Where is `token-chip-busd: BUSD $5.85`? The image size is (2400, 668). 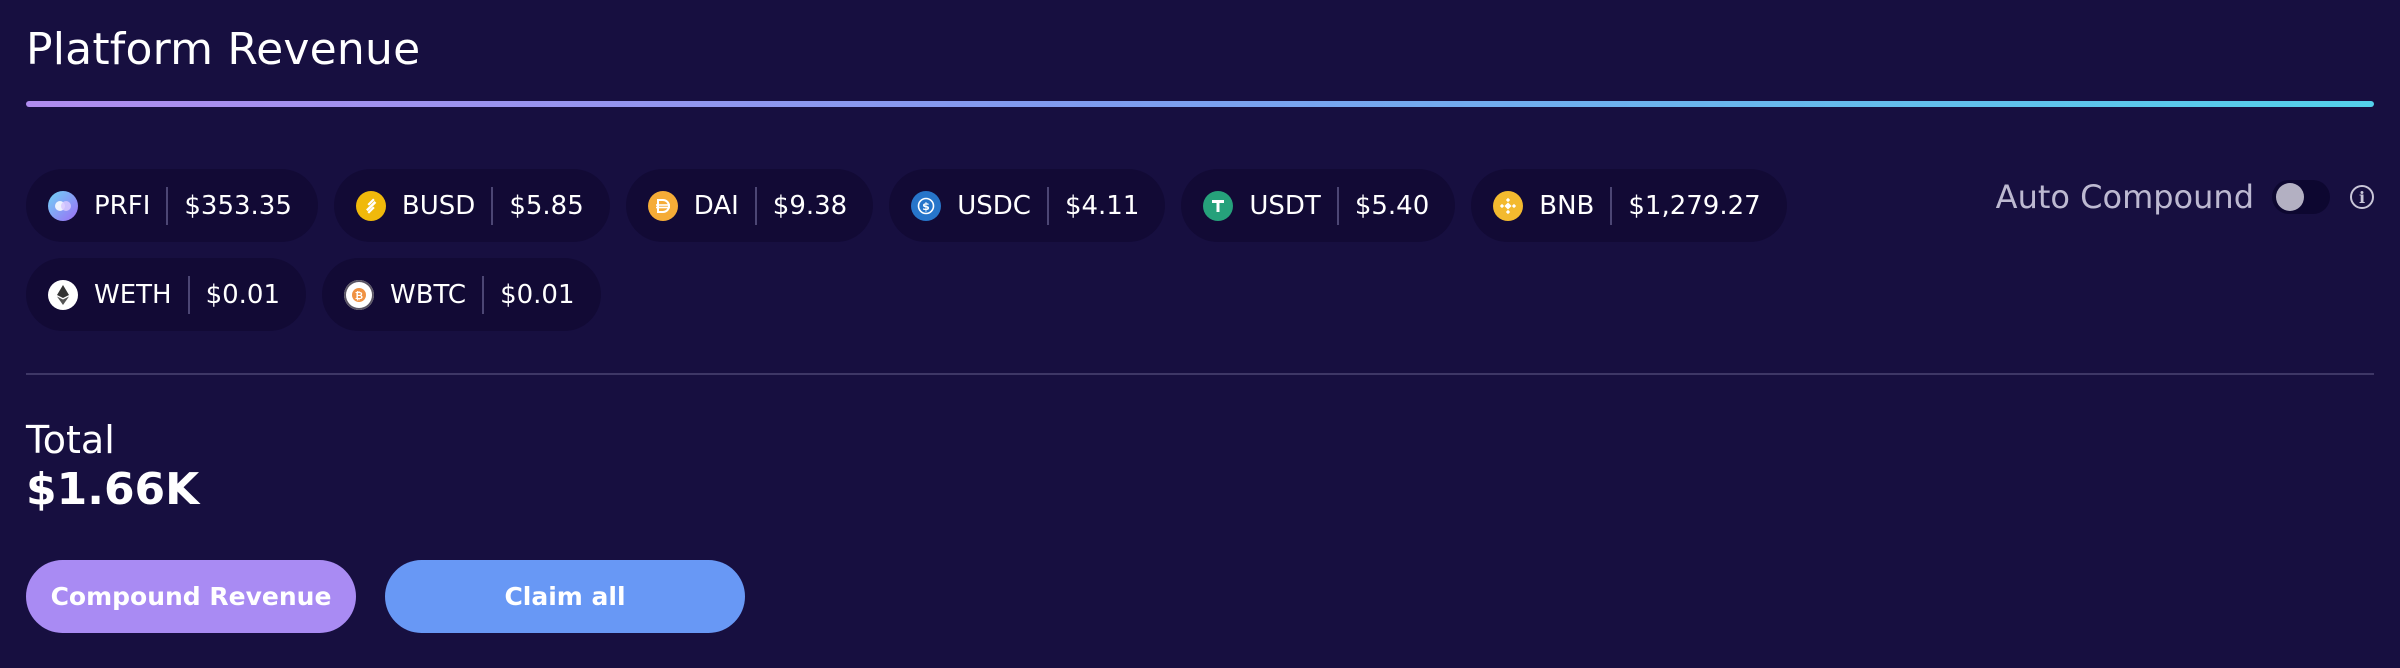
token-chip-busd: BUSD $5.85 is located at coordinates (471, 205).